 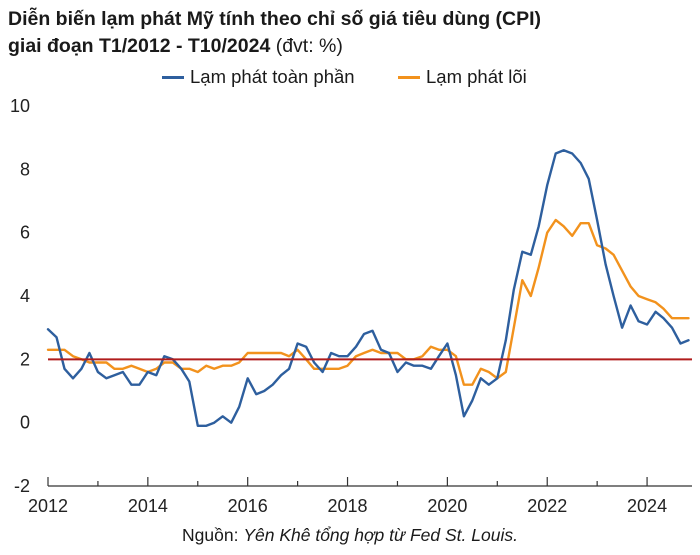 I want to click on chart-title-line2: giai đoạn T1/2012 - T10/2024, so click(x=139, y=46).